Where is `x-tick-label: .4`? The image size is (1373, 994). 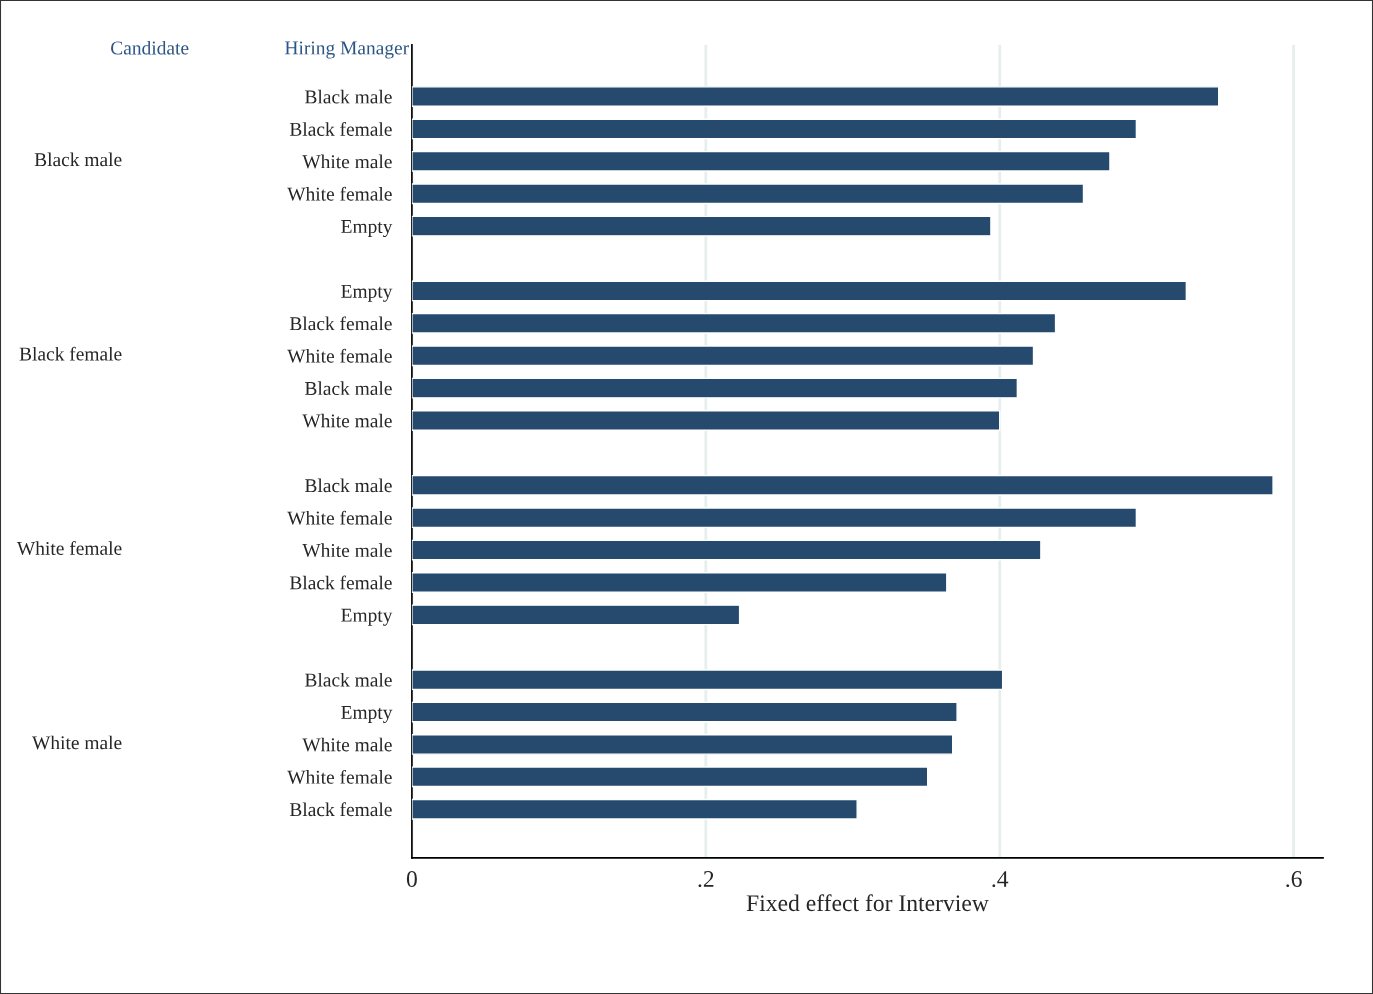 x-tick-label: .4 is located at coordinates (1000, 879).